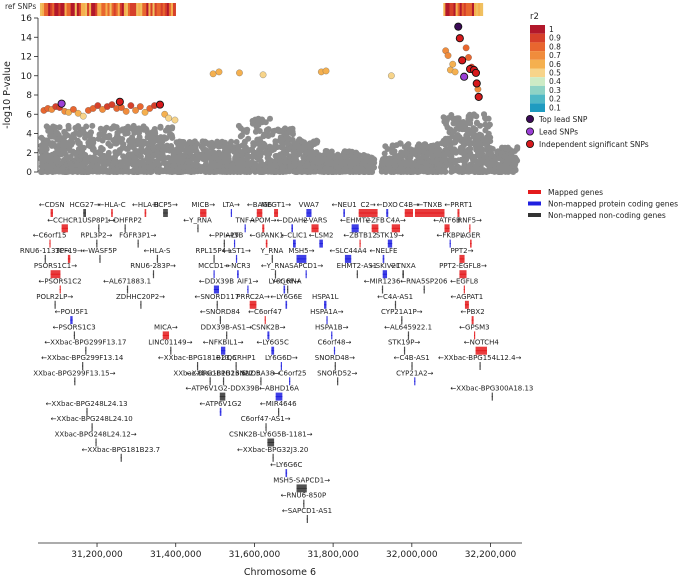 This screenshot has height=578, width=685. I want to click on gene-label: TNF→, so click(244, 220).